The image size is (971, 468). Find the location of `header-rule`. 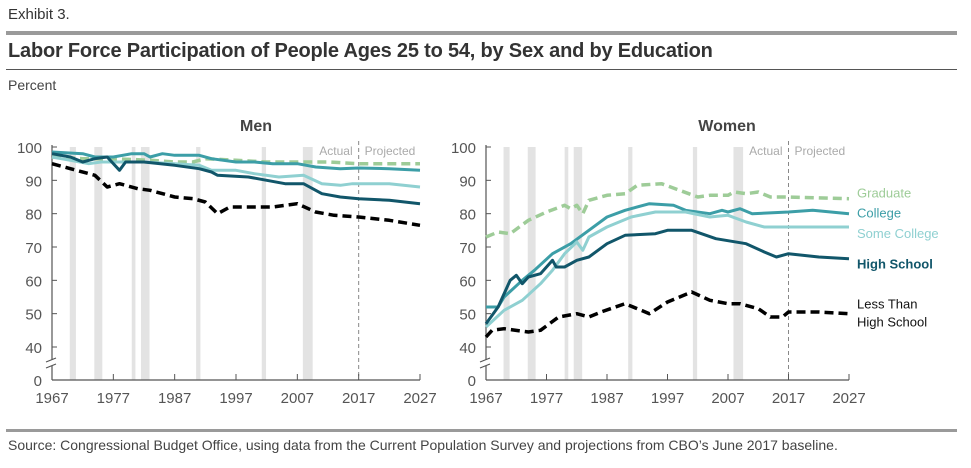

header-rule is located at coordinates (481, 33).